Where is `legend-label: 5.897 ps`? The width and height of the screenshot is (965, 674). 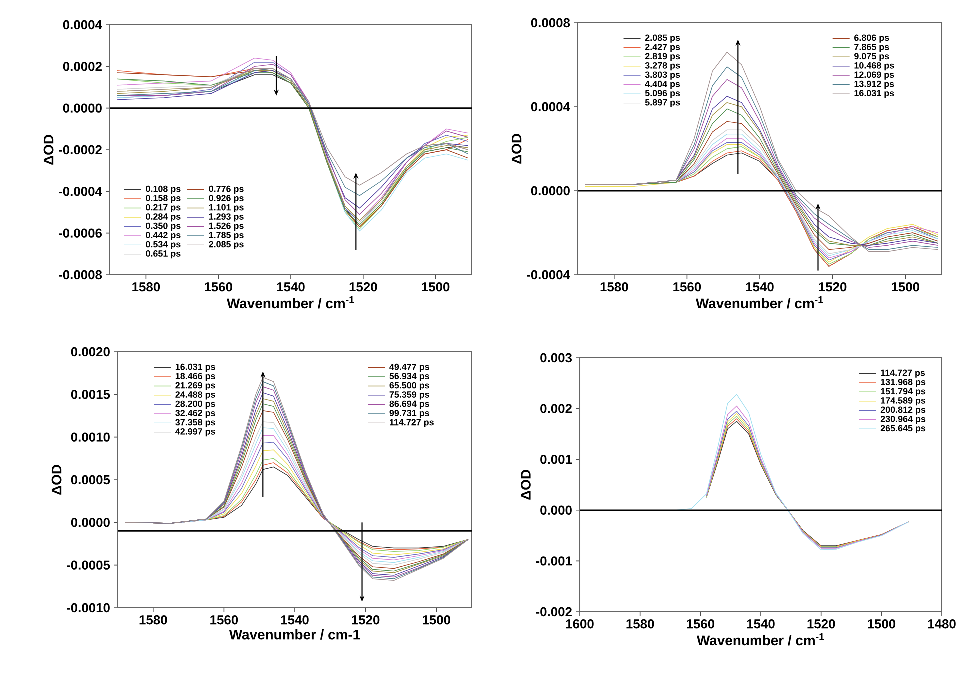
legend-label: 5.897 ps is located at coordinates (662, 103).